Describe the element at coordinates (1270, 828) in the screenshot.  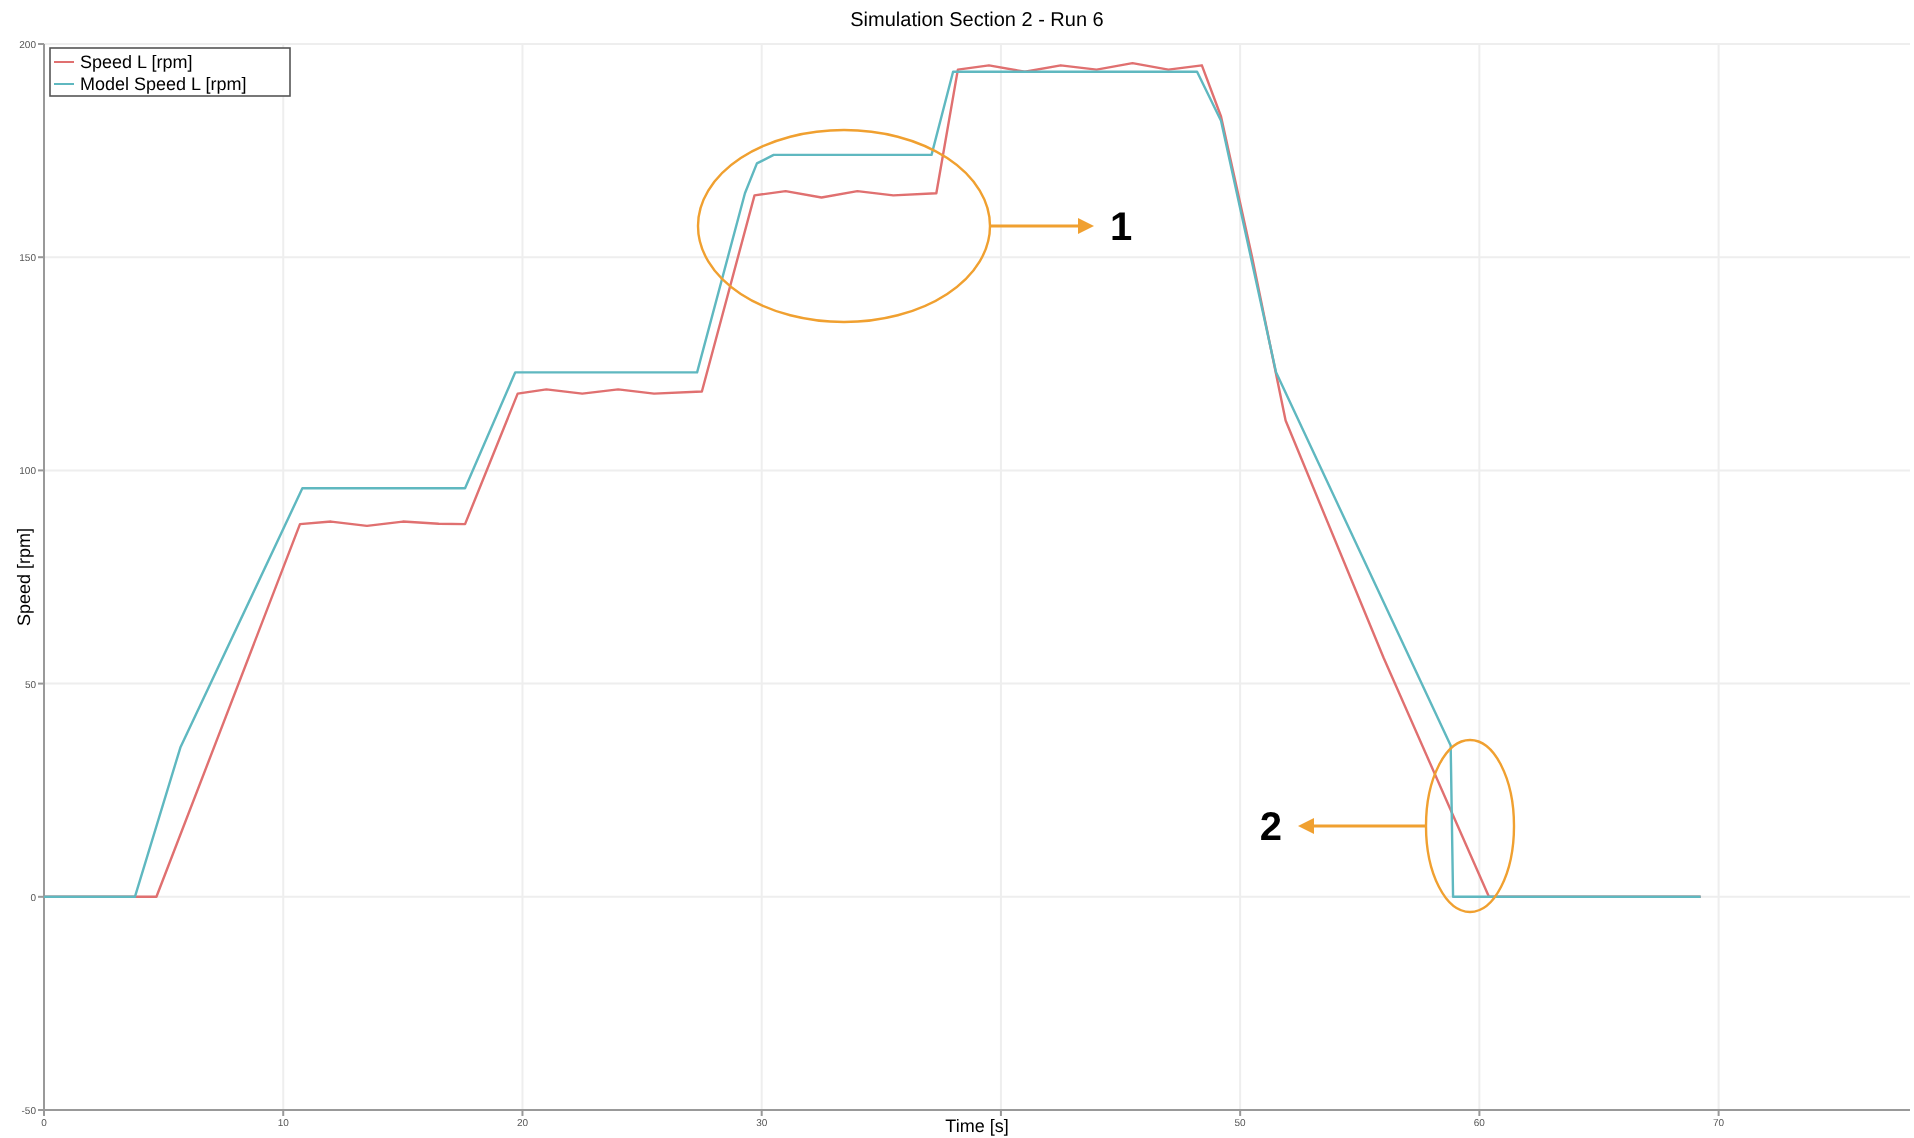
I see `annotation: 2` at that location.